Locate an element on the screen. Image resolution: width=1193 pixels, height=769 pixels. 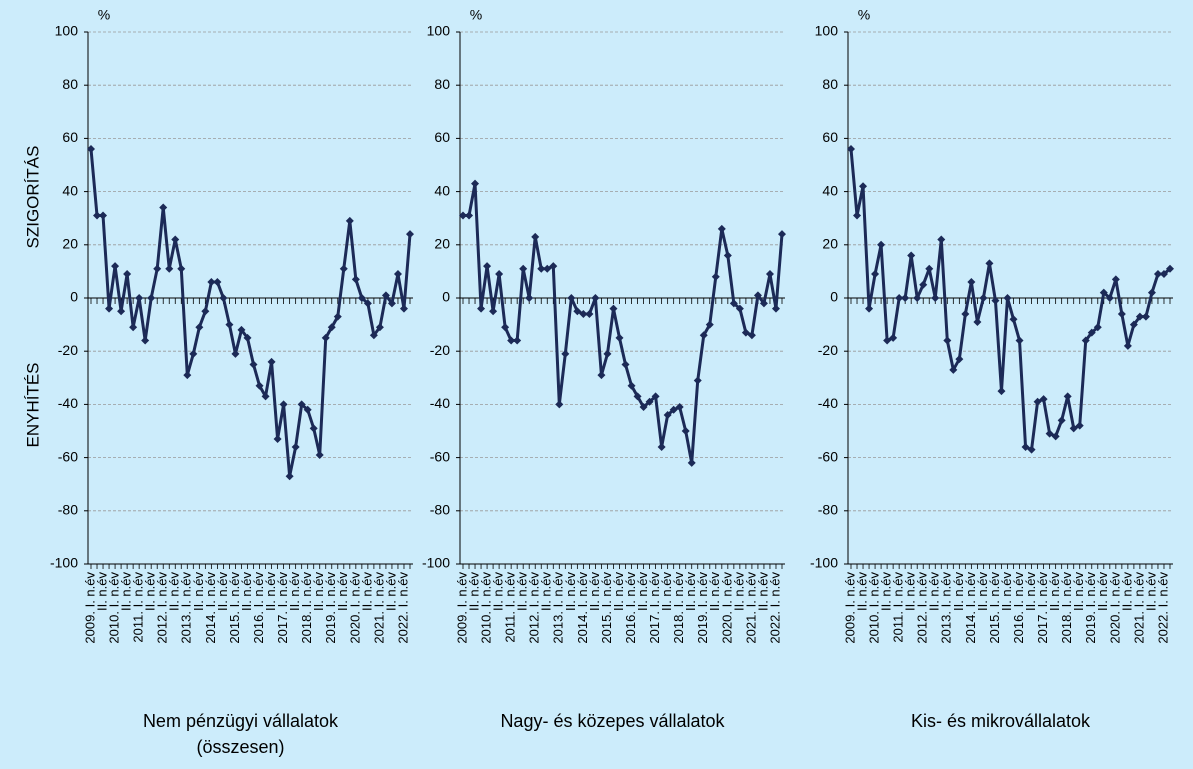
x-tick-label: 2014. I. n.év is located at coordinates (582, 608).